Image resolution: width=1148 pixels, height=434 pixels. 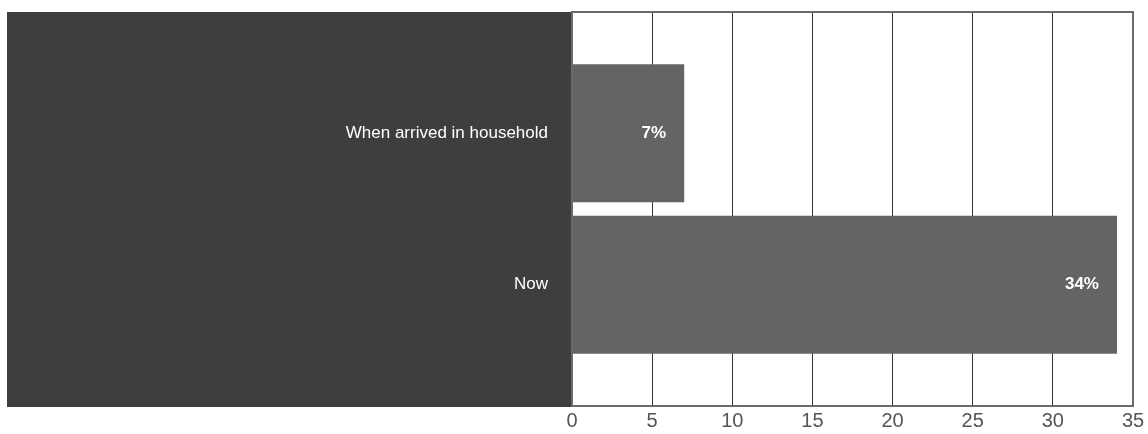 What do you see at coordinates (531, 284) in the screenshot?
I see `y-tick-label: Now` at bounding box center [531, 284].